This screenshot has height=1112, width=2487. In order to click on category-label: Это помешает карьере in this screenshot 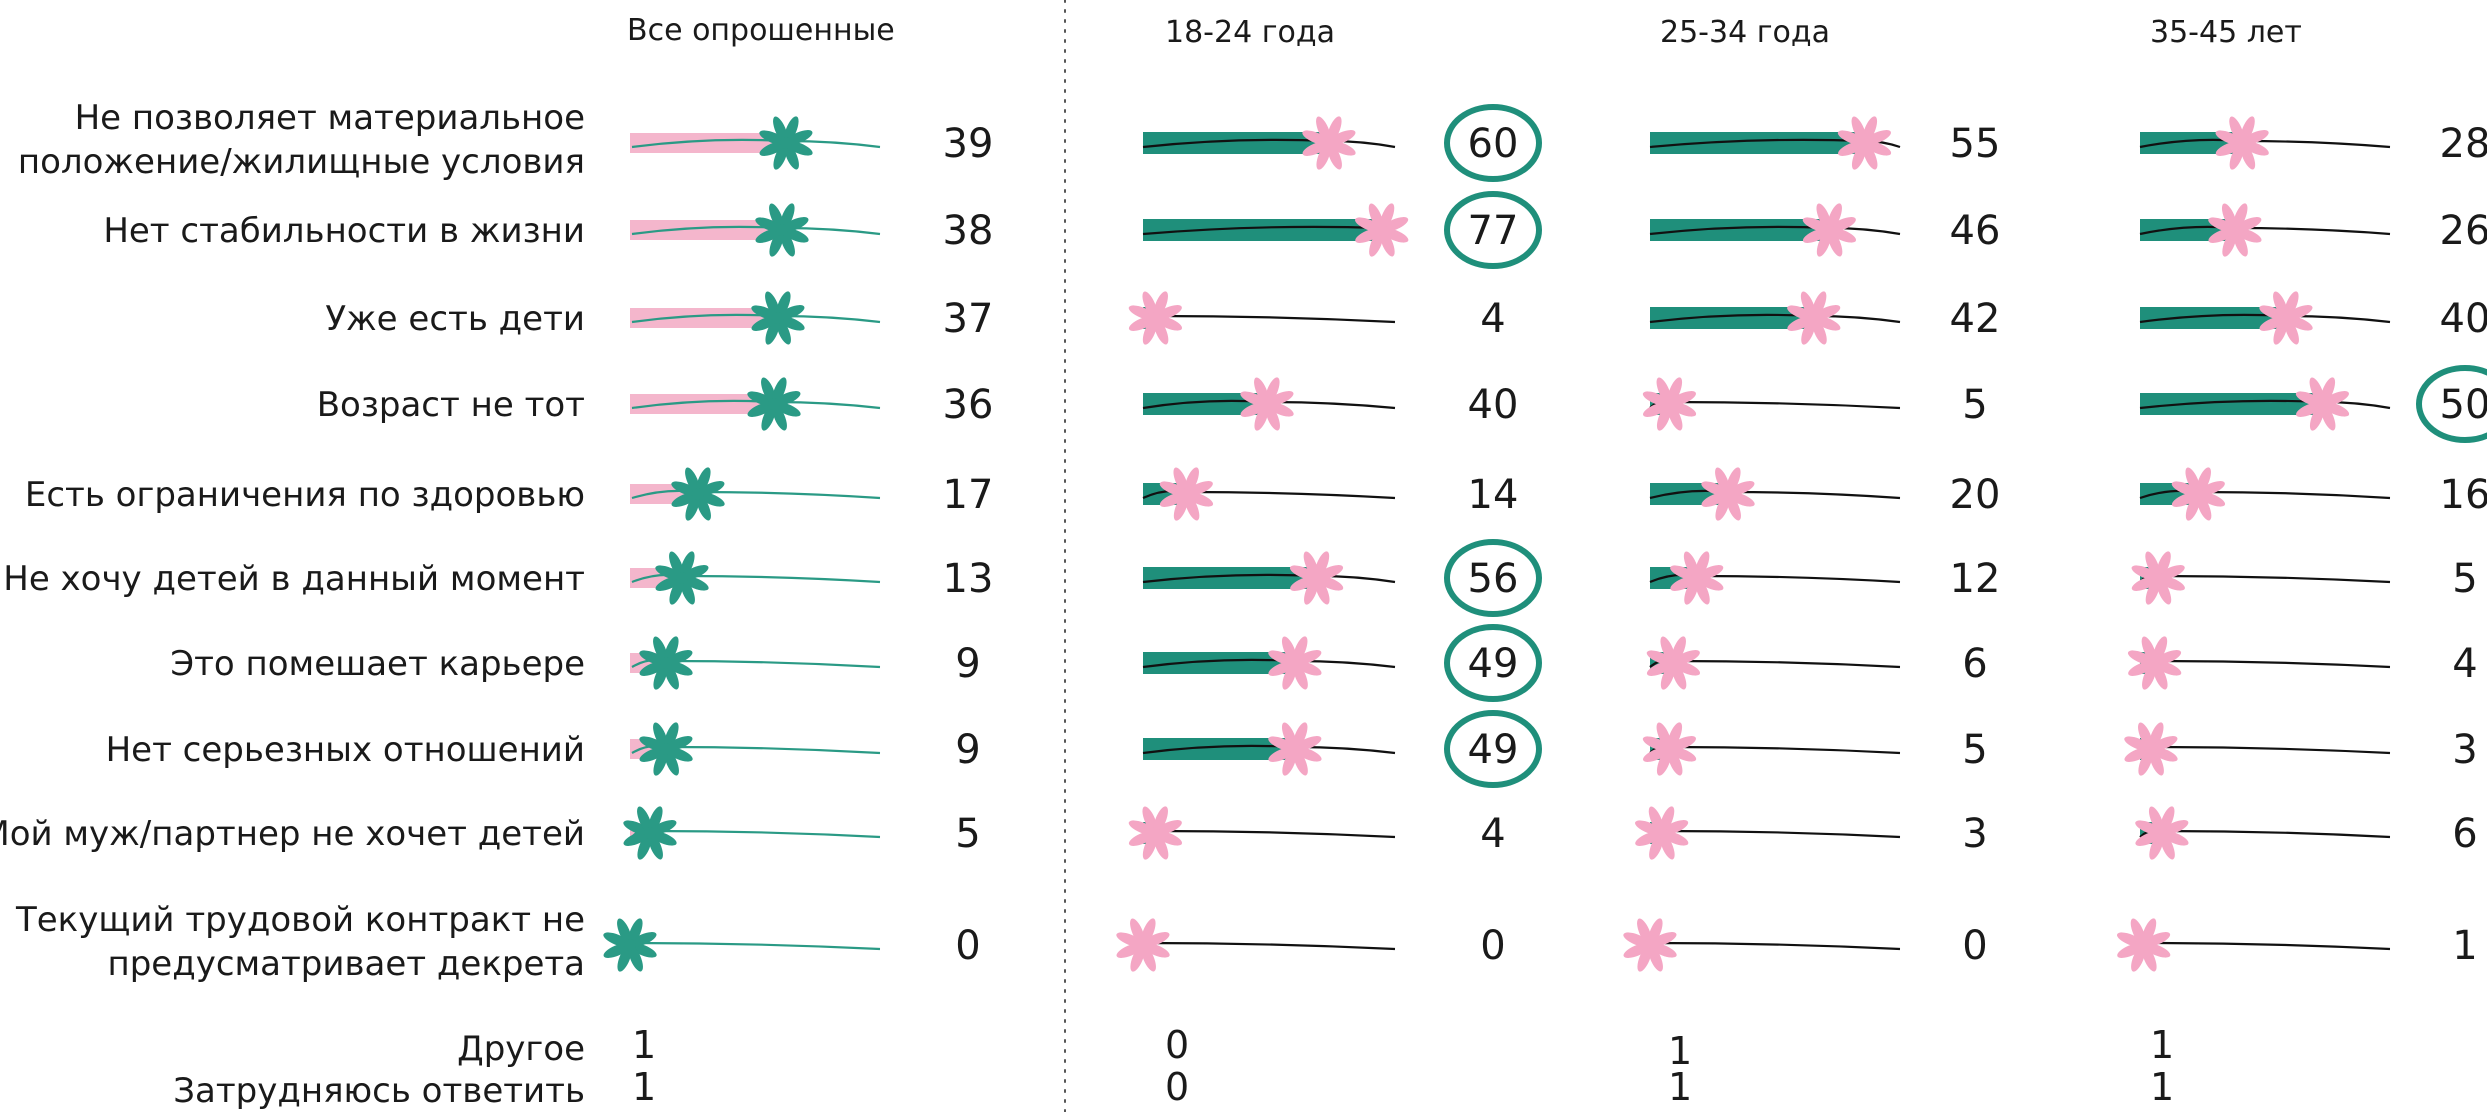, I will do `click(377, 664)`.